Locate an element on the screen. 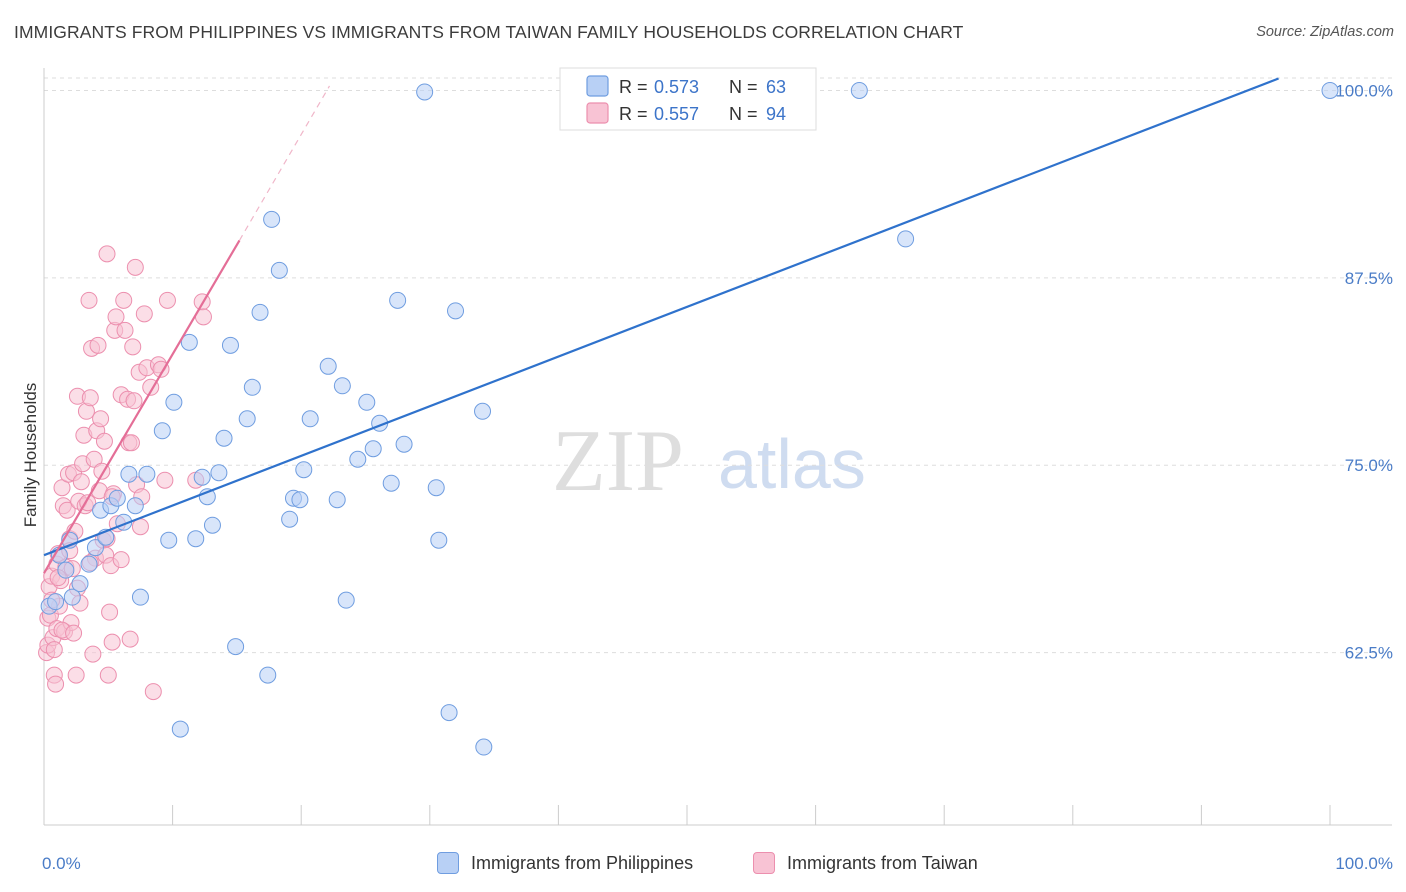 This screenshot has width=1406, height=892. legend-label-taiwan: Immigrants from Taiwan is located at coordinates (882, 862).